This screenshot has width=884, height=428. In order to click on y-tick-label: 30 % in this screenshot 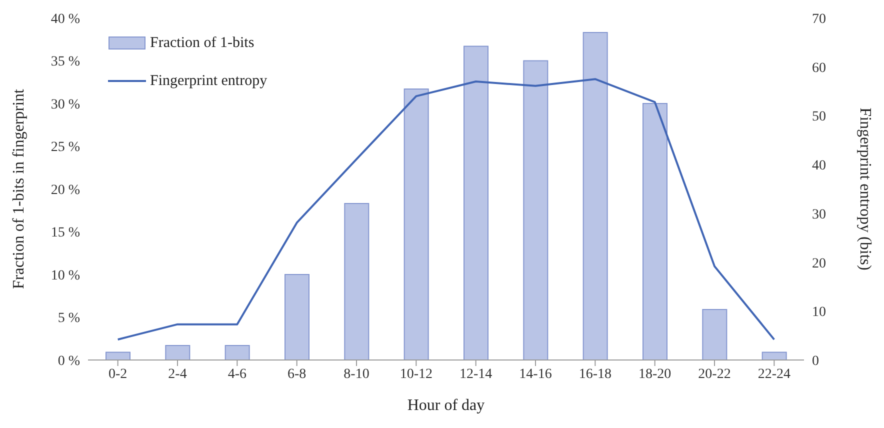, I will do `click(65, 104)`.